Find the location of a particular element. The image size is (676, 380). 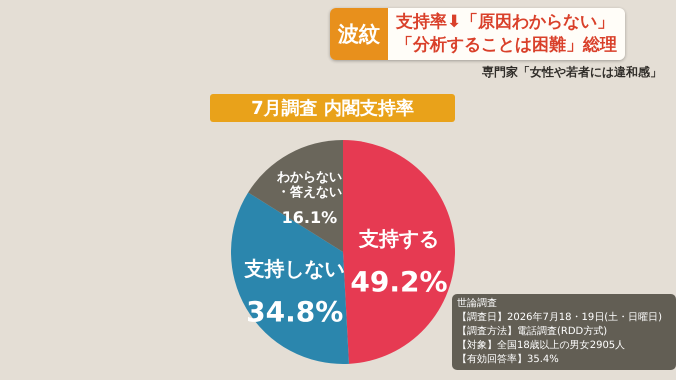

text: 【対象】全国18歳以上の男女2905人 is located at coordinates (541, 346).